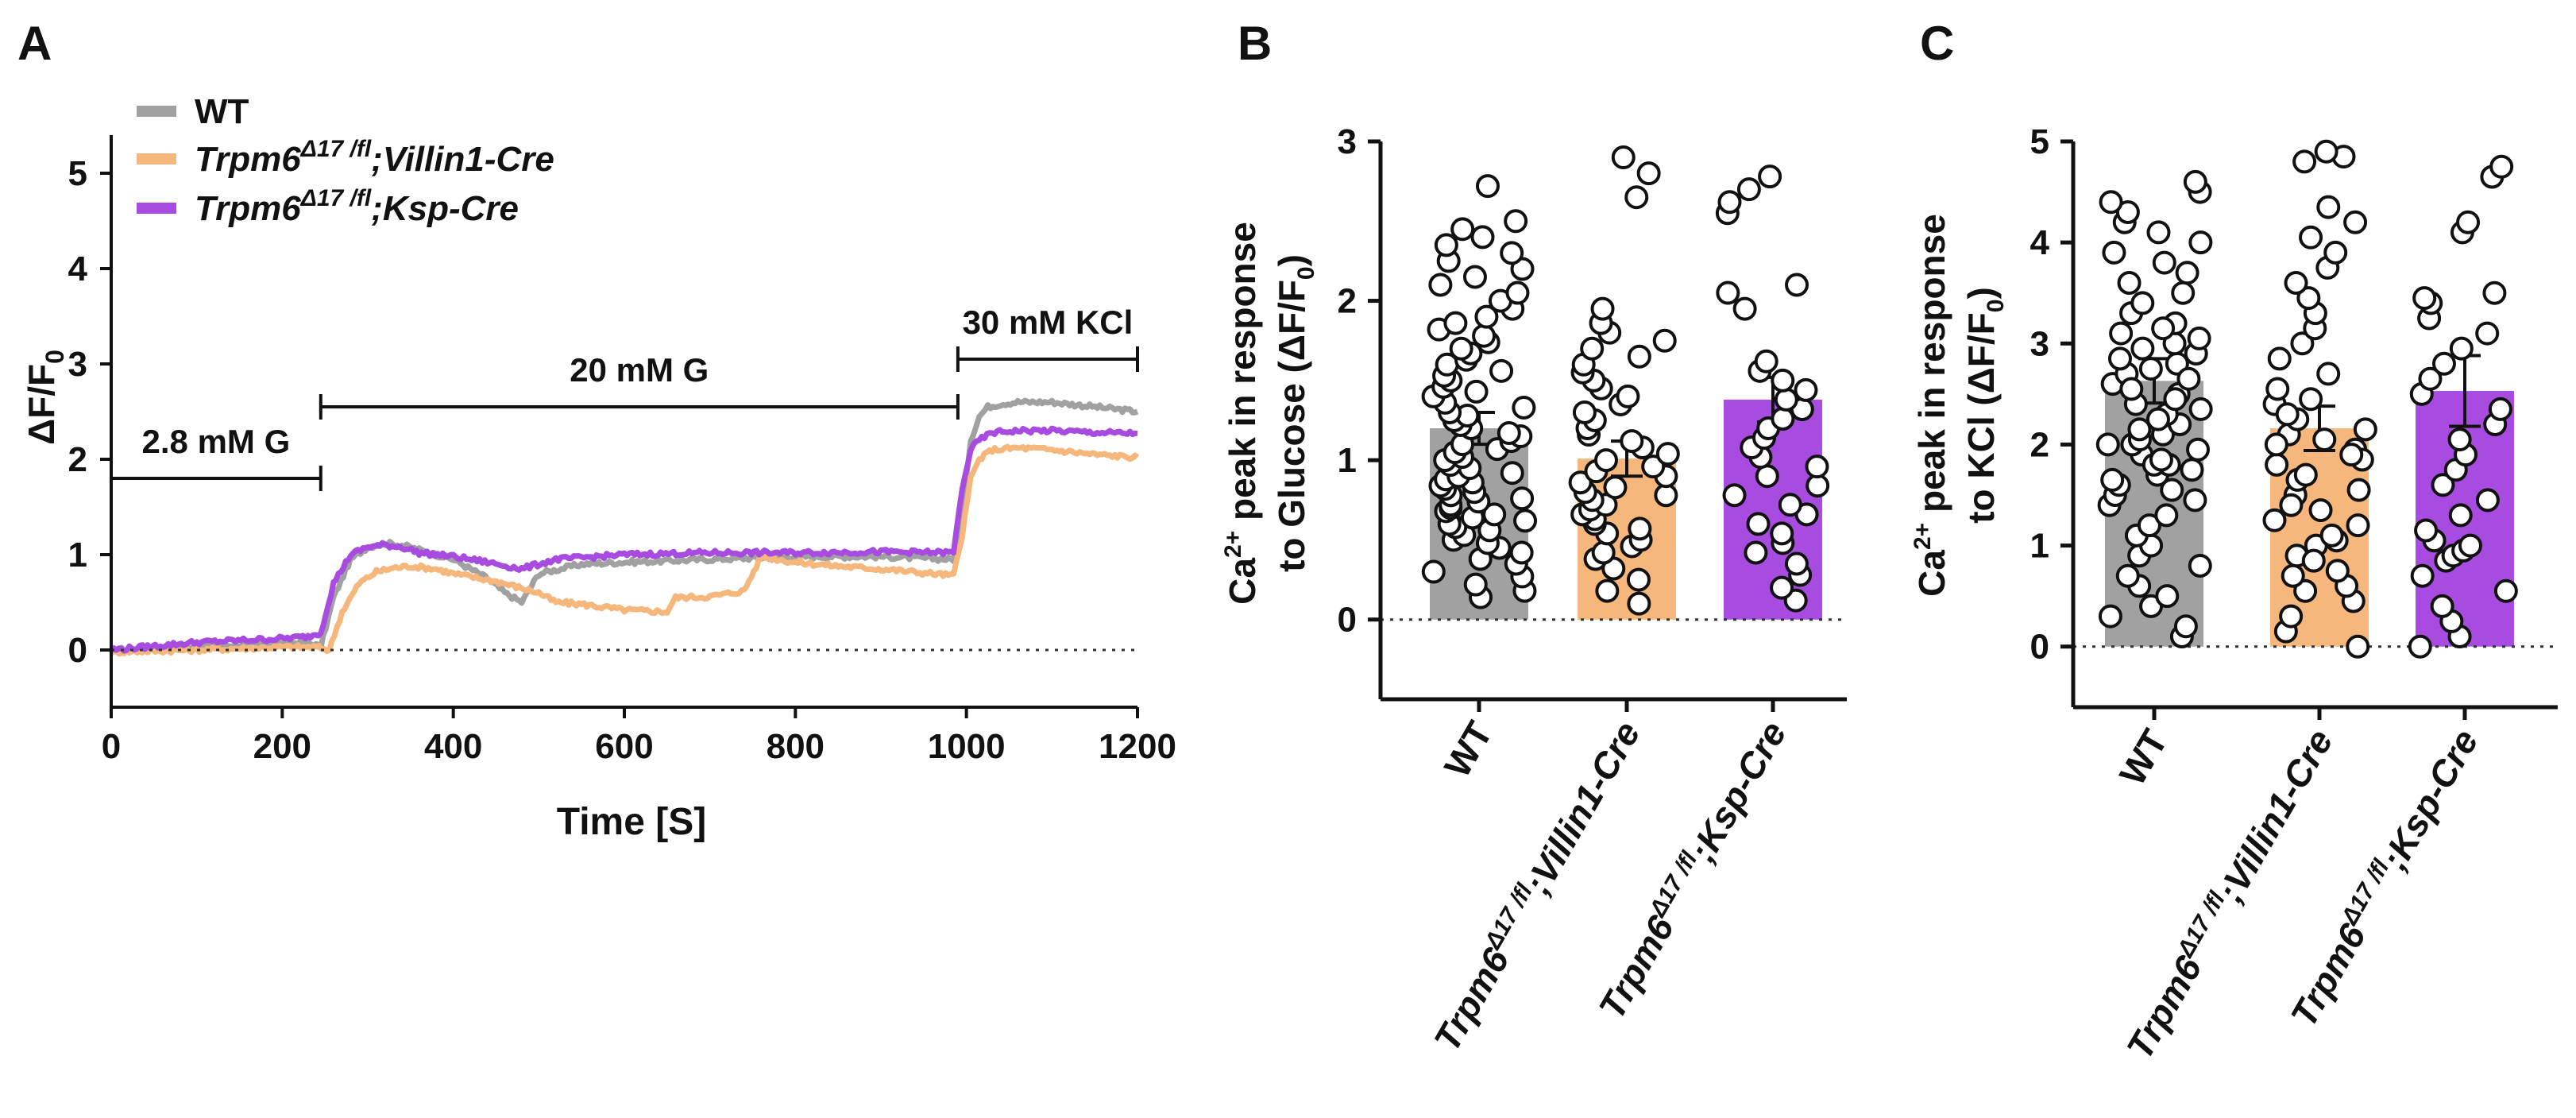 This screenshot has height=1118, width=2576. Describe the element at coordinates (1306, 273) in the screenshot. I see `panel-b-ylabel-line2-sub: 0` at that location.